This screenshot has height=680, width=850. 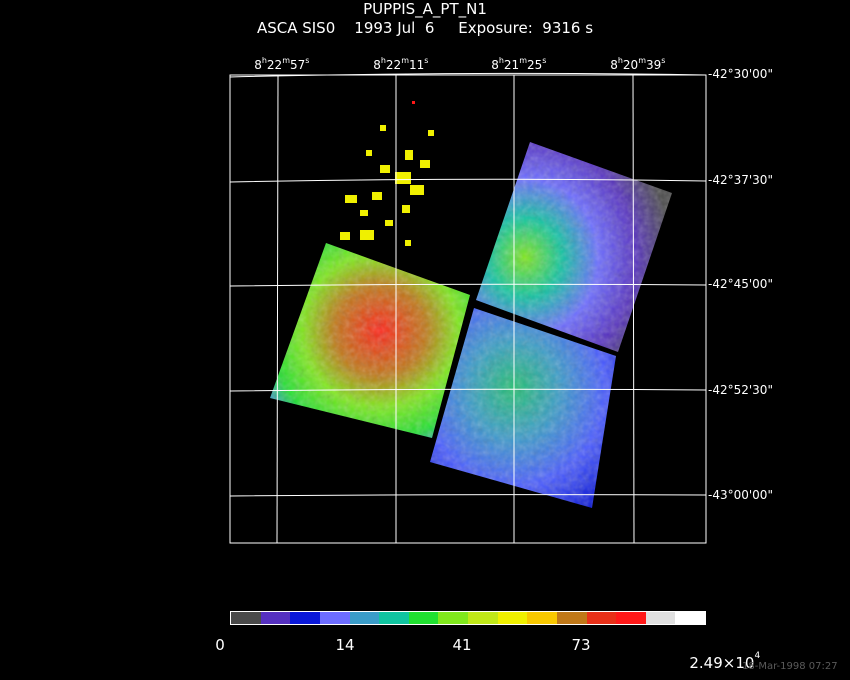 What do you see at coordinates (370, 340) in the screenshot?
I see `ccd-chip-left-noise` at bounding box center [370, 340].